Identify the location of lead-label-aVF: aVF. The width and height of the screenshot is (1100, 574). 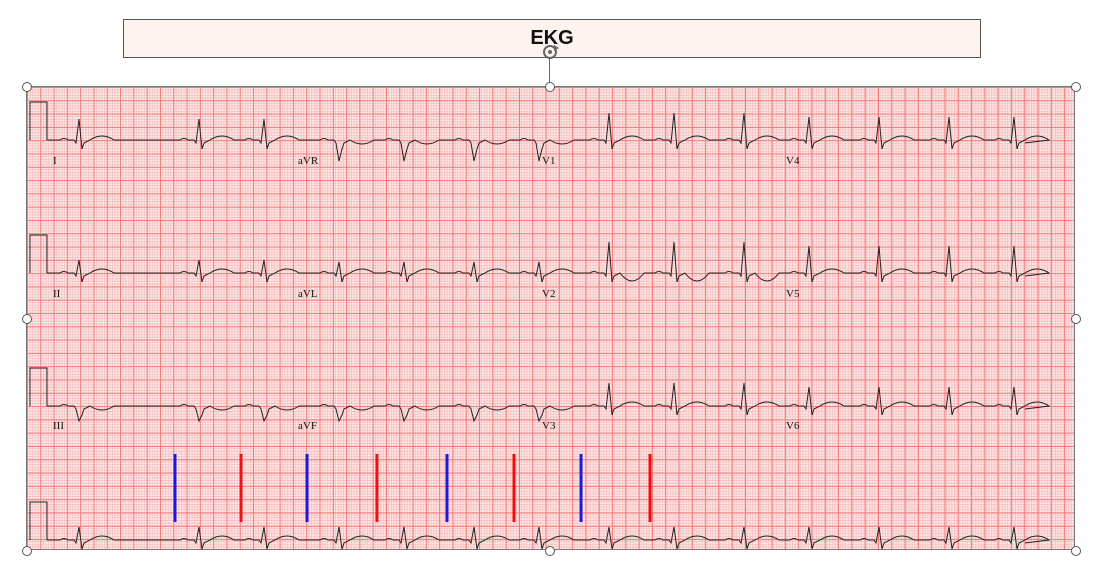
(307, 426).